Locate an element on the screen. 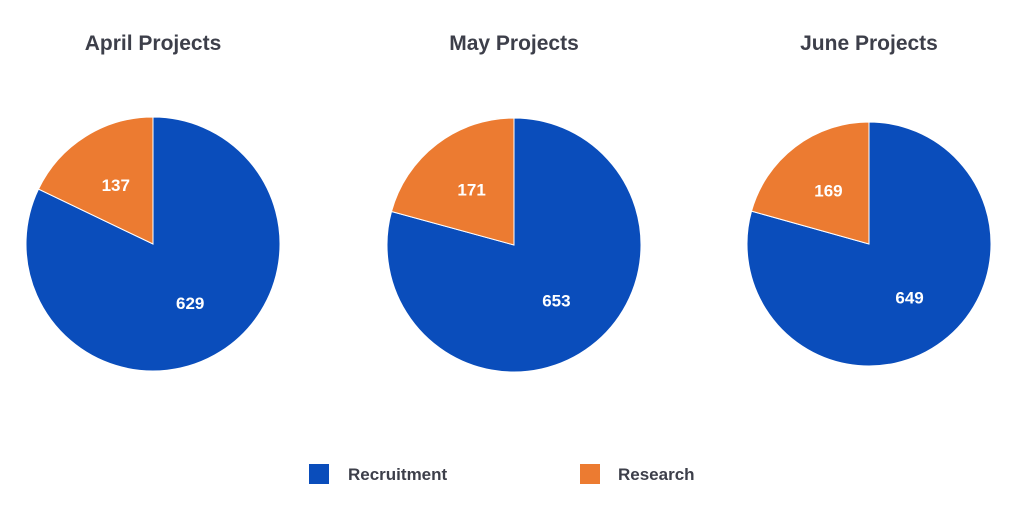  slice-label-recruitment: 649 is located at coordinates (909, 297).